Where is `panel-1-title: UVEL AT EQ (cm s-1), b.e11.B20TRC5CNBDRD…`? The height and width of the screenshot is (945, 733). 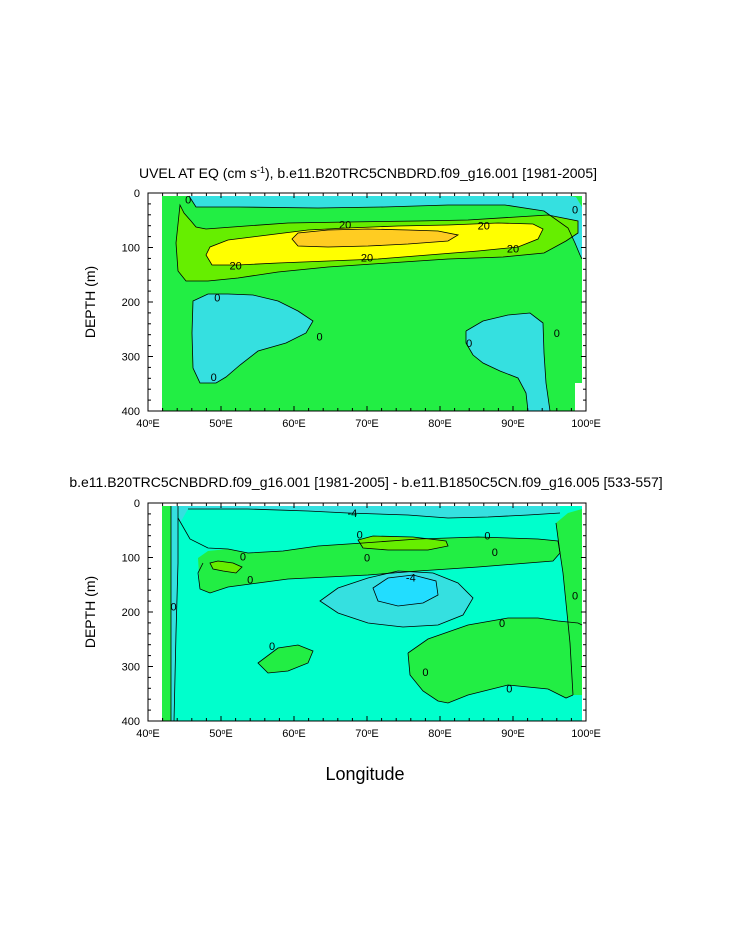 panel-1-title: UVEL AT EQ (cm s-1), b.e11.B20TRC5CNBDRD… is located at coordinates (368, 173).